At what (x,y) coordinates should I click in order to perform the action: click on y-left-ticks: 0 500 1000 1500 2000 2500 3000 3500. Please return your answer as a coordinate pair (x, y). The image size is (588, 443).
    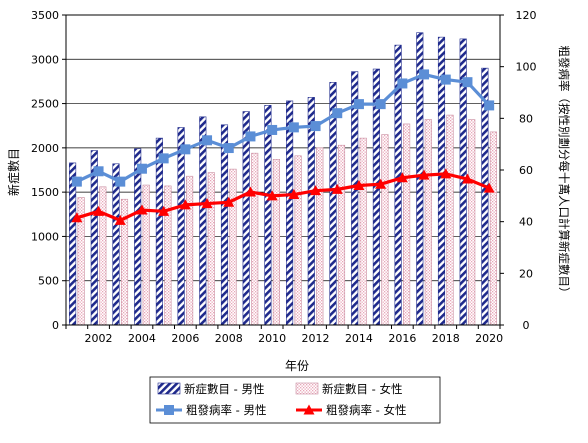
    Looking at the image, I should click on (48, 170).